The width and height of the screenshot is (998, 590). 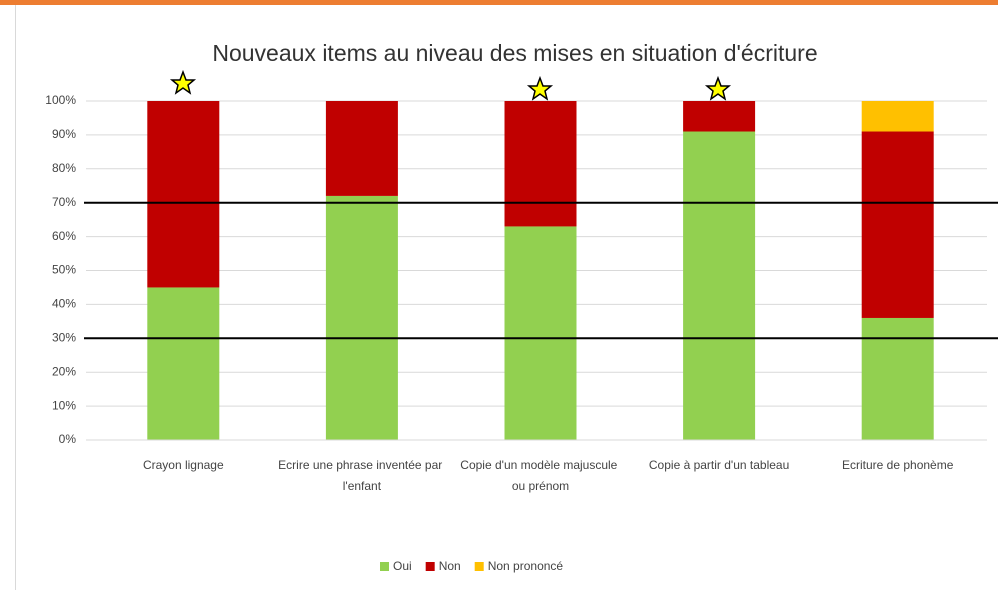 I want to click on stars, so click(x=450, y=85).